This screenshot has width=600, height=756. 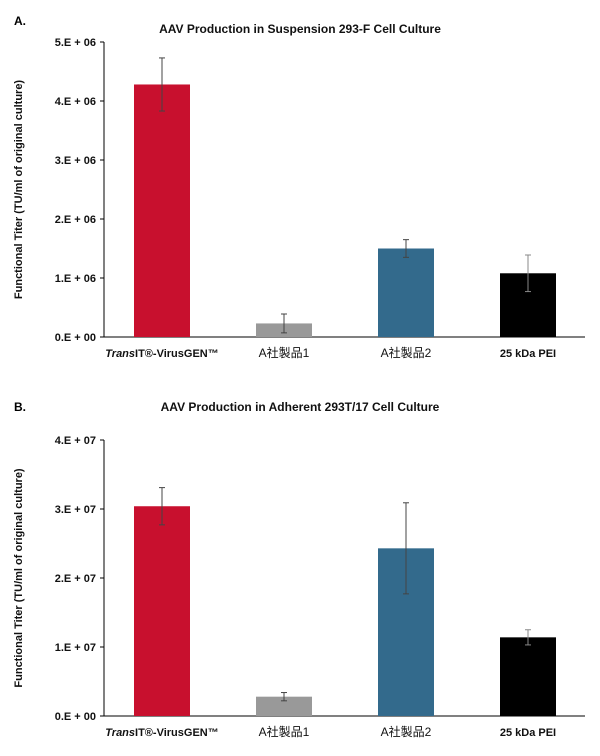 I want to click on y-tick-label: 3.E + 07, so click(x=75, y=510).